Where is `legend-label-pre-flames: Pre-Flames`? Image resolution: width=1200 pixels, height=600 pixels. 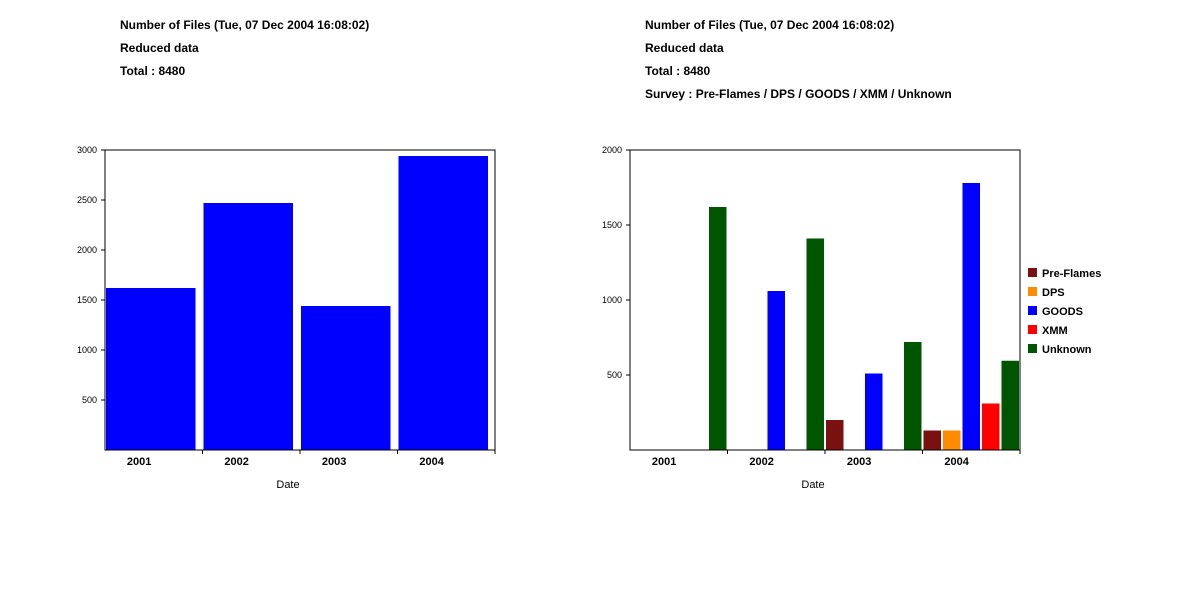 legend-label-pre-flames: Pre-Flames is located at coordinates (1071, 274).